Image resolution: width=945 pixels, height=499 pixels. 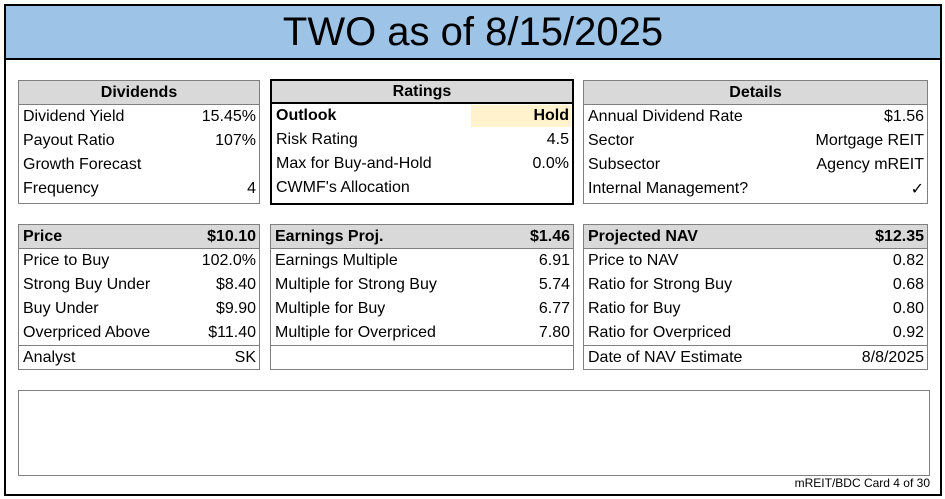 I want to click on row-value: $8.40, so click(x=235, y=284).